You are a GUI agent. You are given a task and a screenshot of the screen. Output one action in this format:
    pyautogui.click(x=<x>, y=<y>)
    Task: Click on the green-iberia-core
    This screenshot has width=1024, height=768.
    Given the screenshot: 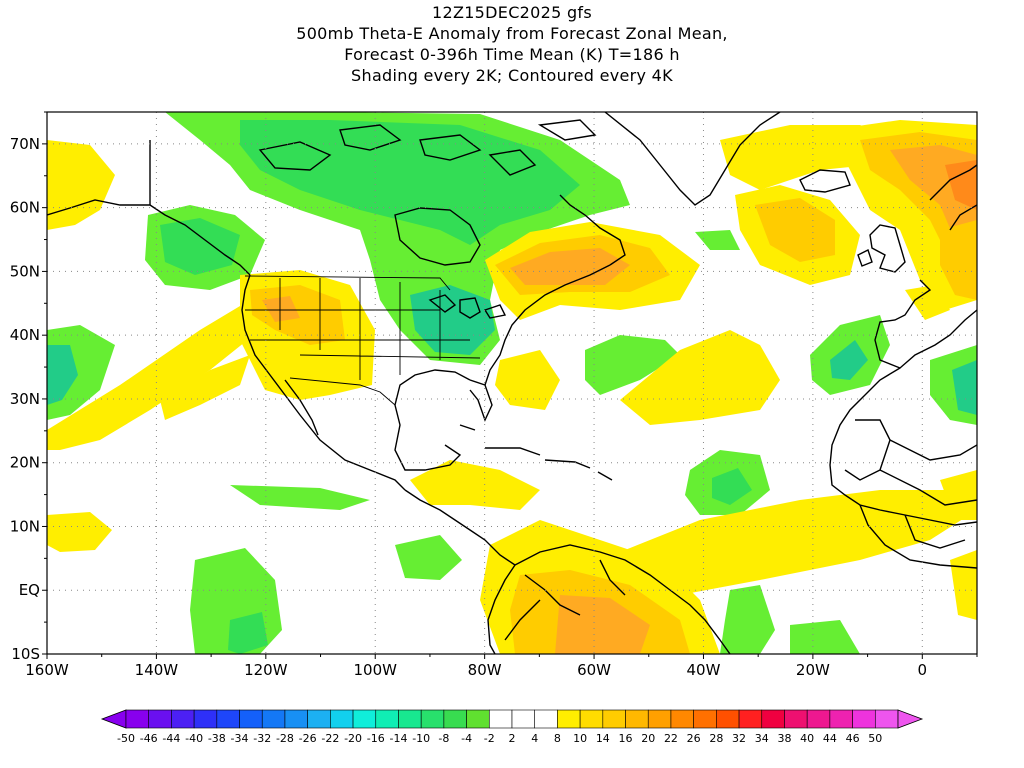 What is the action you would take?
    pyautogui.click(x=849, y=360)
    